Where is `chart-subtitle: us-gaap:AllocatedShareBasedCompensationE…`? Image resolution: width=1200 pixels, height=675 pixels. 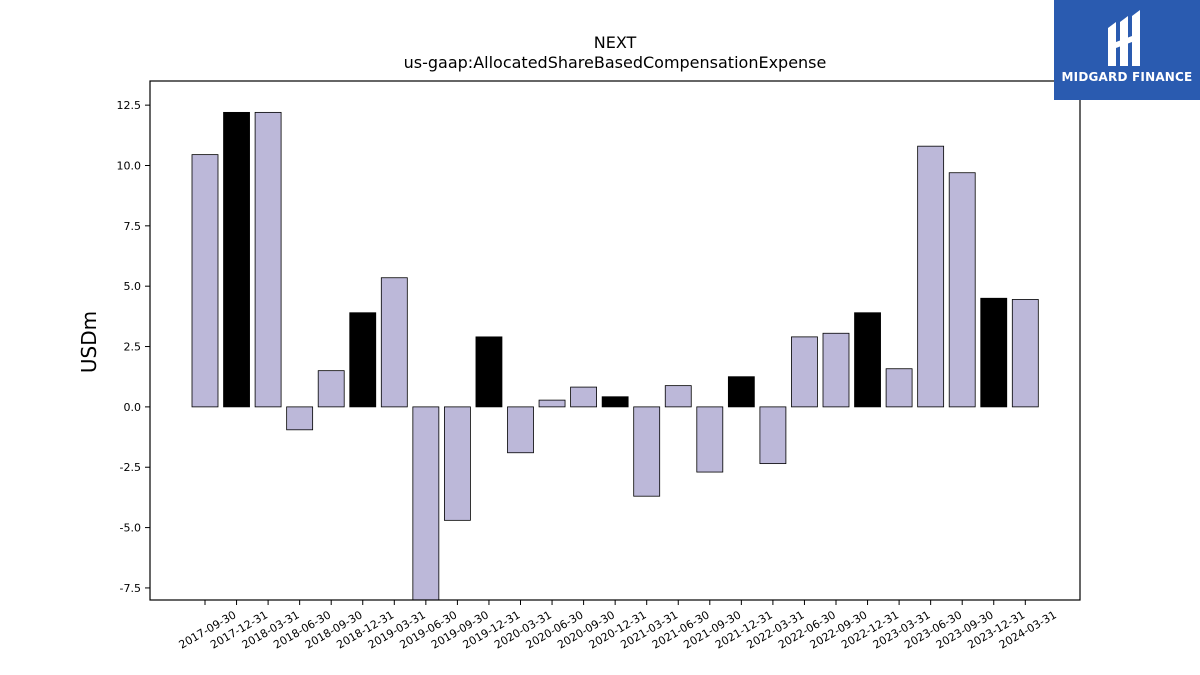
chart-subtitle: us-gaap:AllocatedShareBasedCompensationE… is located at coordinates (615, 62).